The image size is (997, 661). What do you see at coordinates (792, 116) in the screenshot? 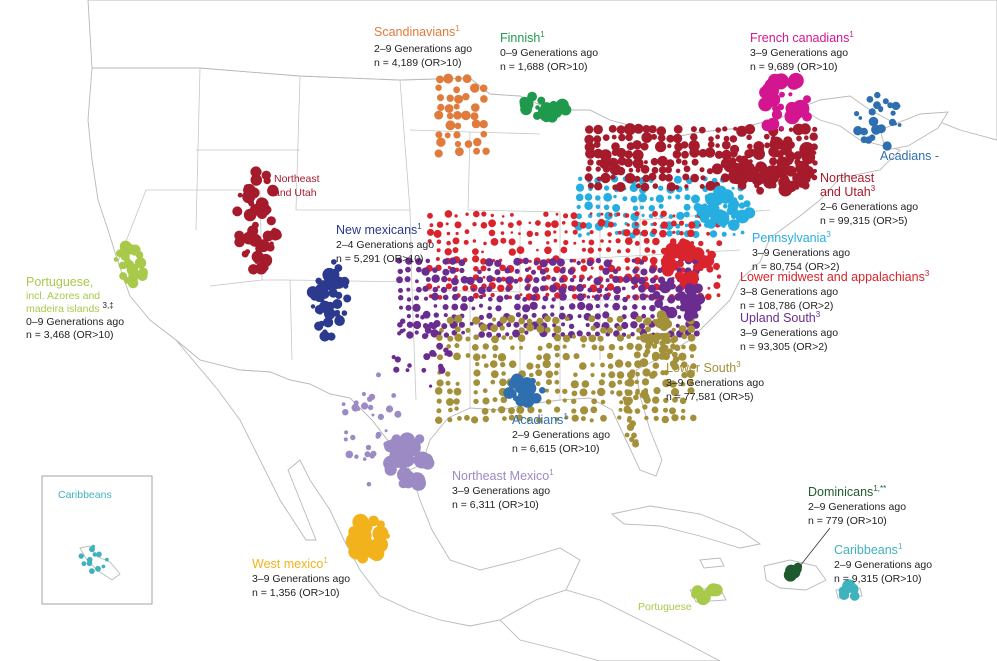
I see `french_canadians-dot` at bounding box center [792, 116].